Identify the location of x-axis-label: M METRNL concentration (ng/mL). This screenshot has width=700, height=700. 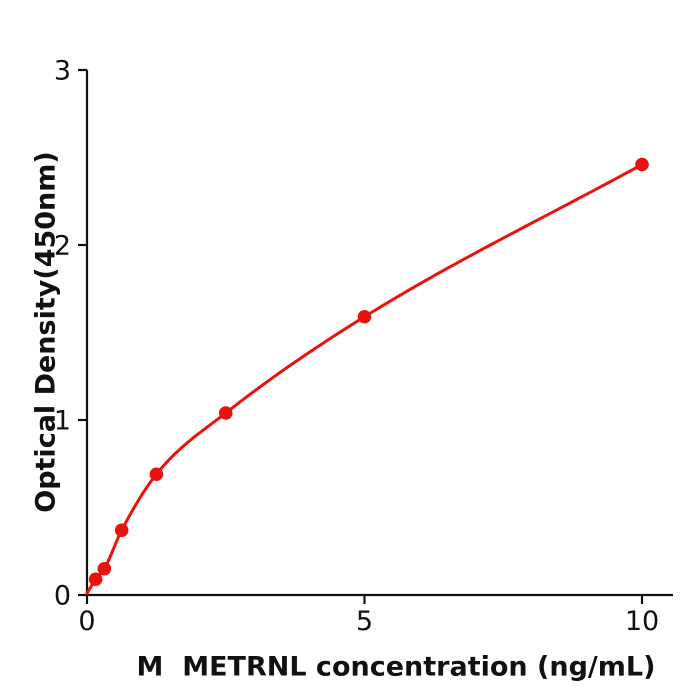
(396, 667).